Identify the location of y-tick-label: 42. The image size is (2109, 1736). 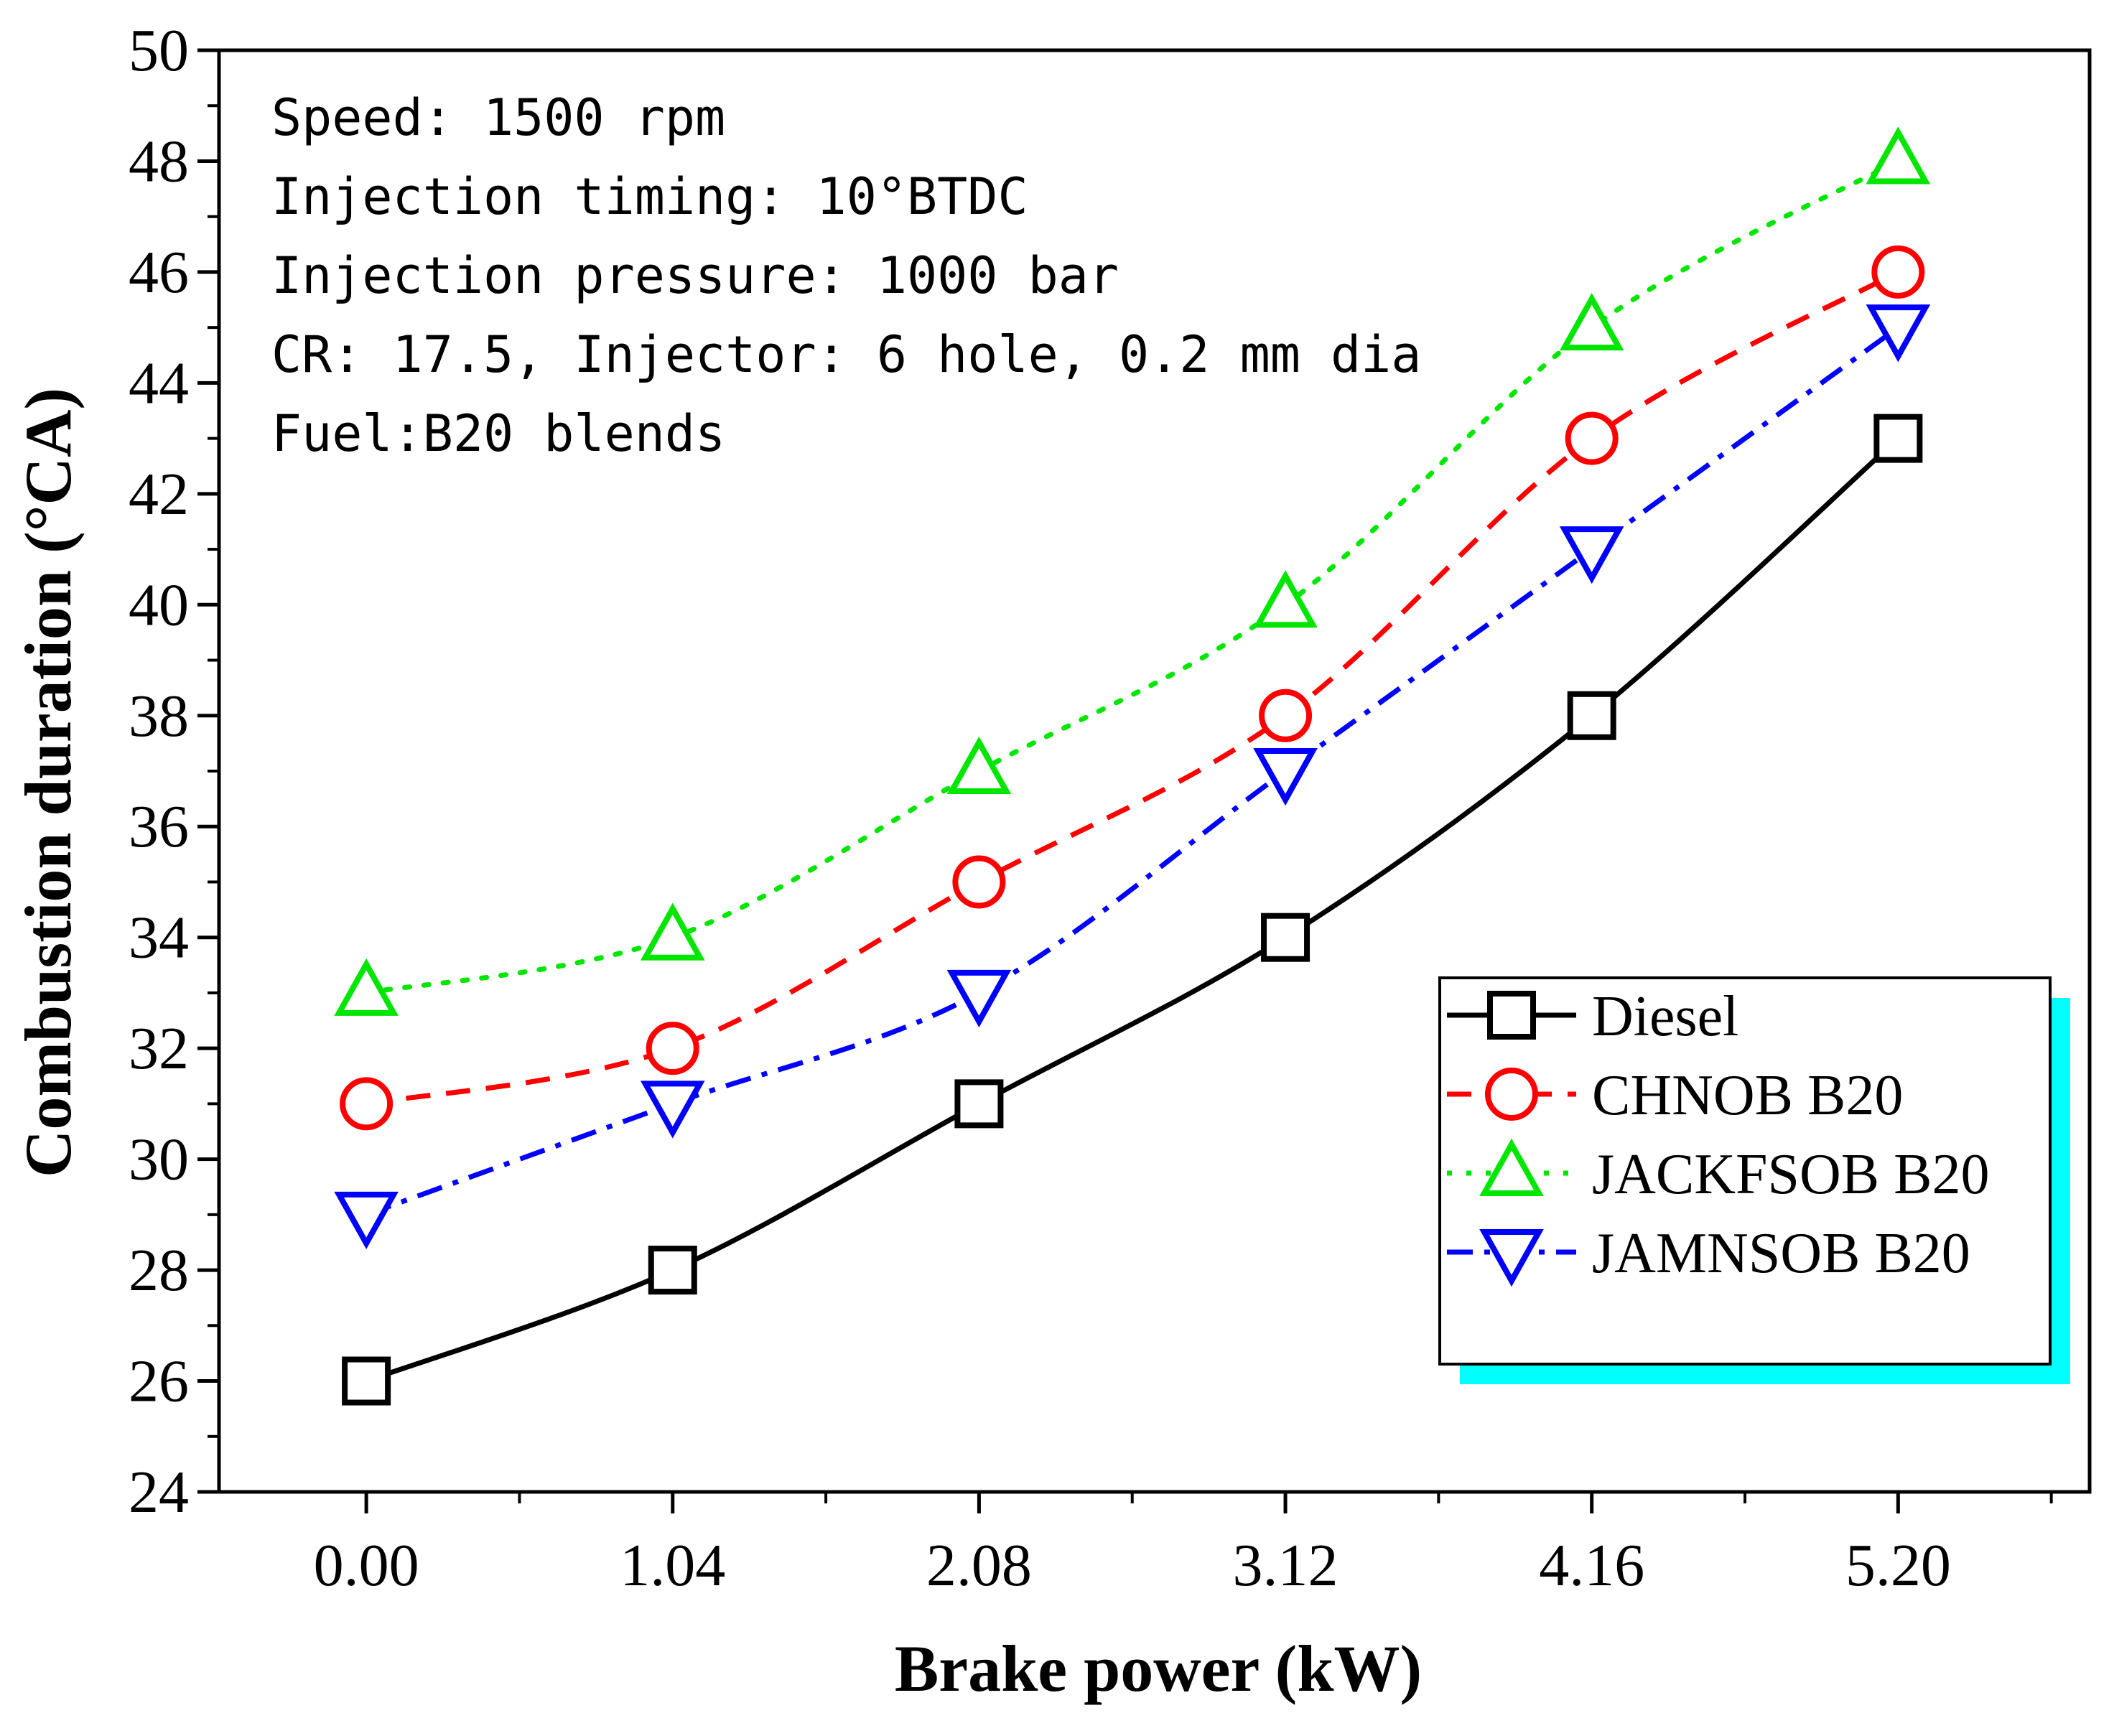
(159, 494).